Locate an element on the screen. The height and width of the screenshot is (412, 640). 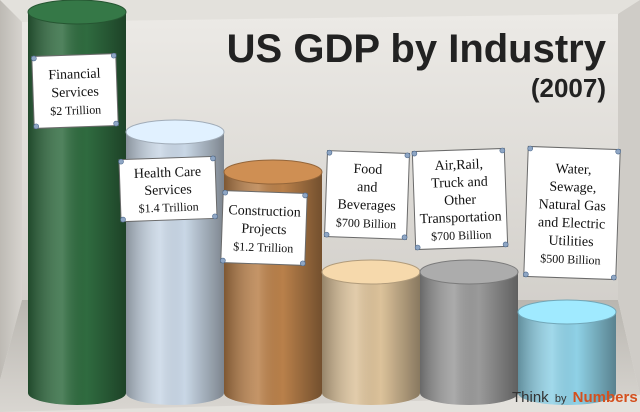
label-text: Food is located at coordinates (367, 170).